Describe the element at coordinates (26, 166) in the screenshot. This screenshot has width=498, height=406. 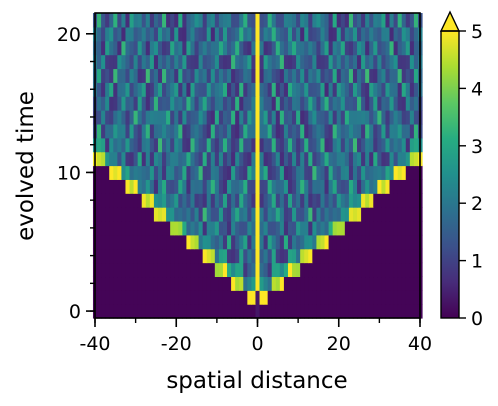
I see `y-axis-label: evolved time` at that location.